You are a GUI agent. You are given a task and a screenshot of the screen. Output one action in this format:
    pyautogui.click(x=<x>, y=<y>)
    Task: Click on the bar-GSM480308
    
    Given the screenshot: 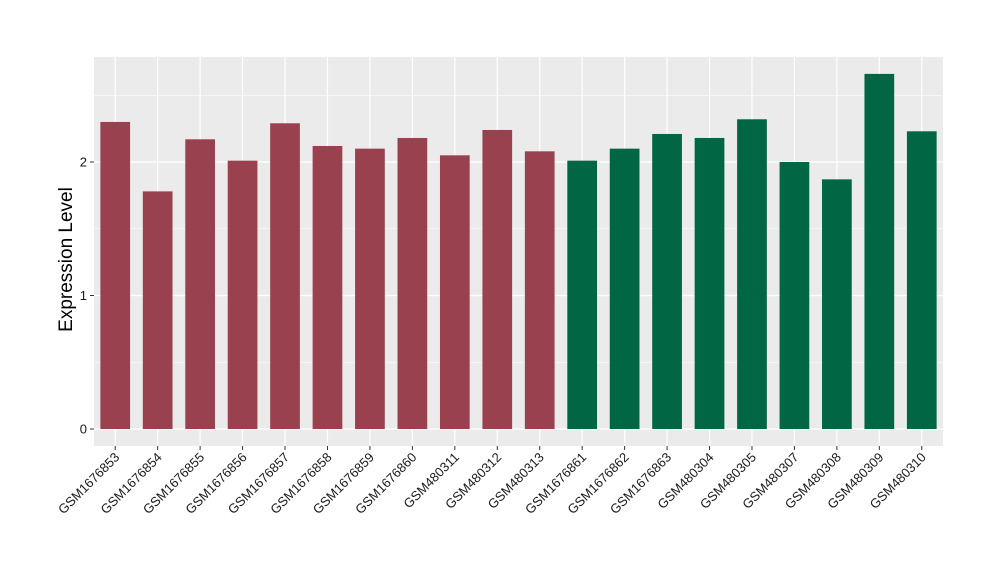 What is the action you would take?
    pyautogui.click(x=837, y=304)
    